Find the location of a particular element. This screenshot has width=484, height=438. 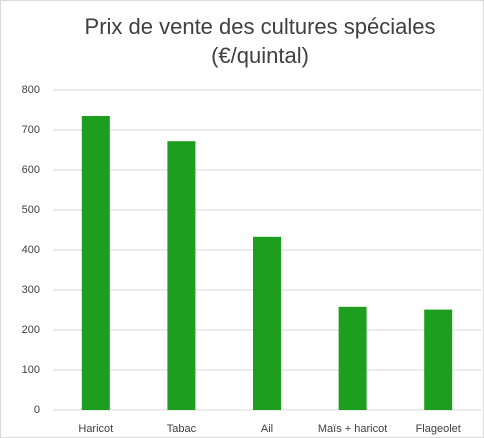

y-tick-label: 0 is located at coordinates (37, 410).